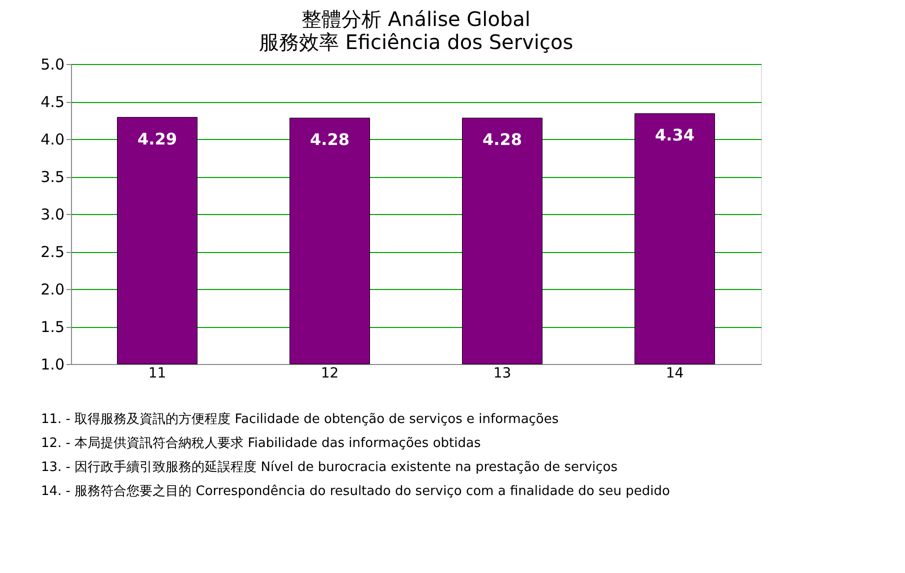  What do you see at coordinates (416, 19) in the screenshot?
I see `chart-title: 整體分析 Análise Global` at bounding box center [416, 19].